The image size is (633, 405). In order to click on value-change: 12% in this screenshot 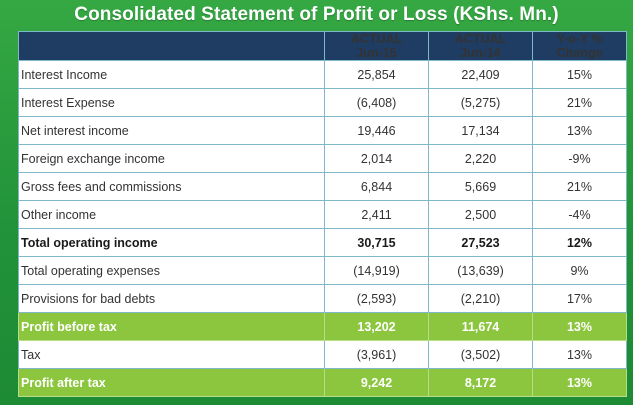, I will do `click(579, 242)`.